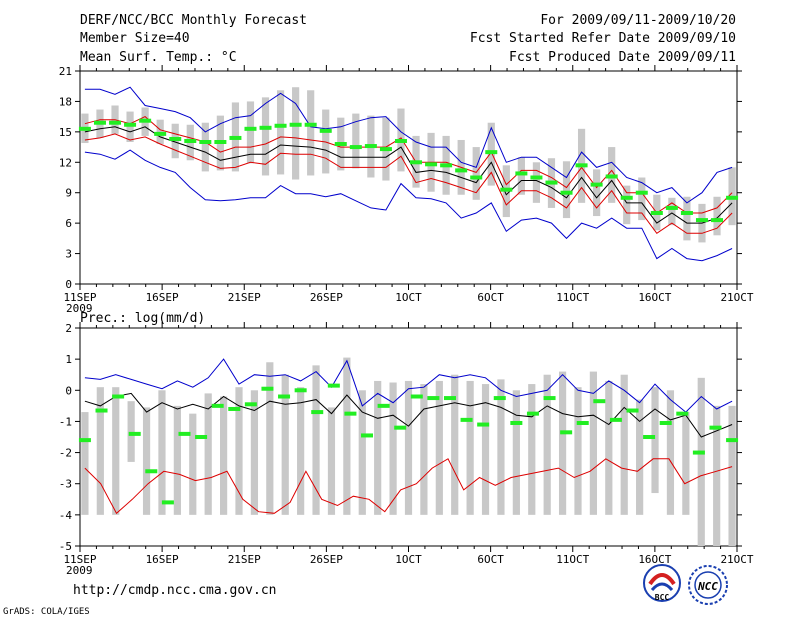 This screenshot has width=800, height=618. I want to click on prec-line-mean, so click(408, 415).